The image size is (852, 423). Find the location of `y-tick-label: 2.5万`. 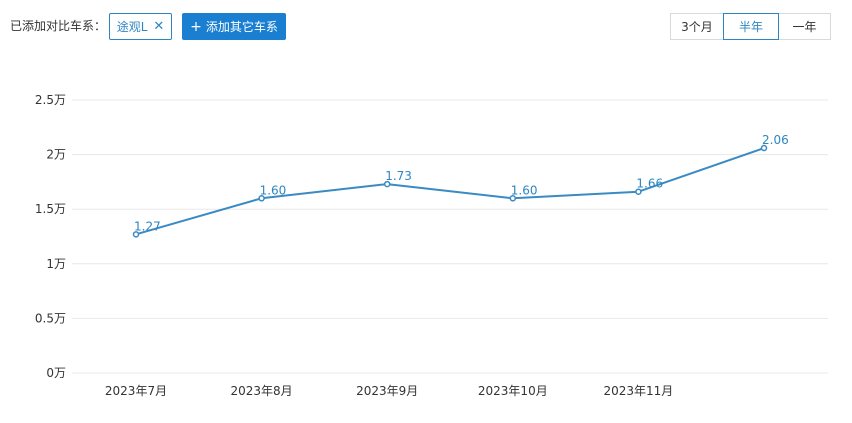

y-tick-label: 2.5万 is located at coordinates (50, 100).